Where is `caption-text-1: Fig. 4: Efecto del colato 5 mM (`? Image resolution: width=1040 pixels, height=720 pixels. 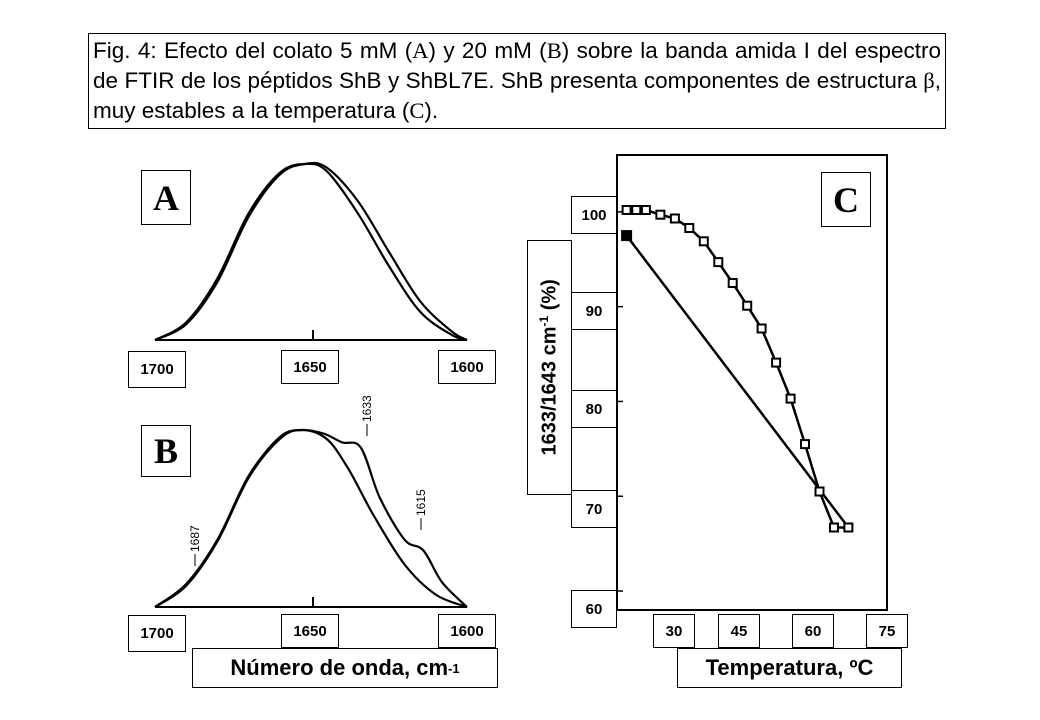 caption-text-1: Fig. 4: Efecto del colato 5 mM ( is located at coordinates (253, 50).